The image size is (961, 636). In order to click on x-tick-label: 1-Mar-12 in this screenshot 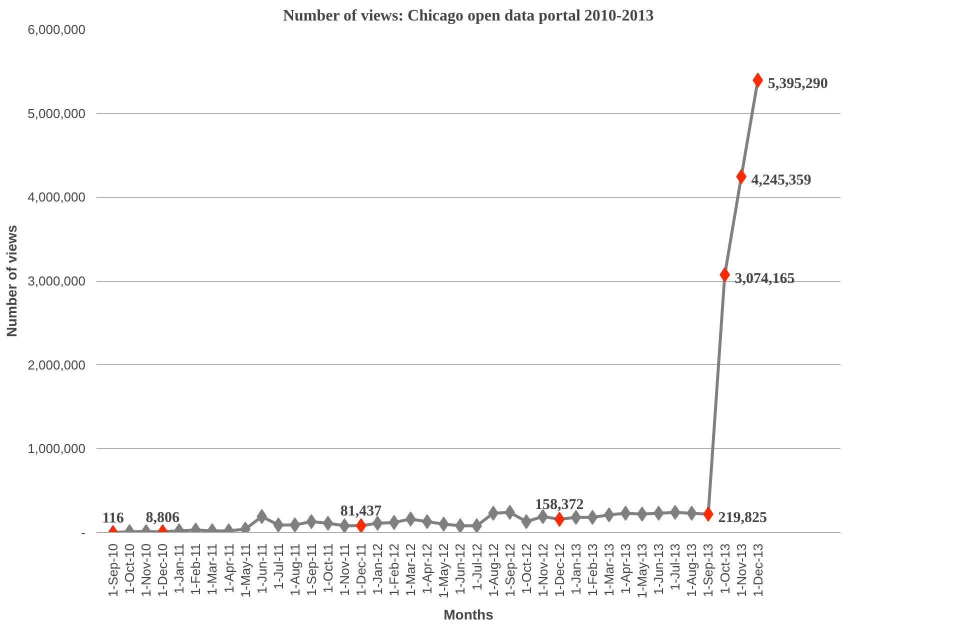, I will do `click(410, 569)`.